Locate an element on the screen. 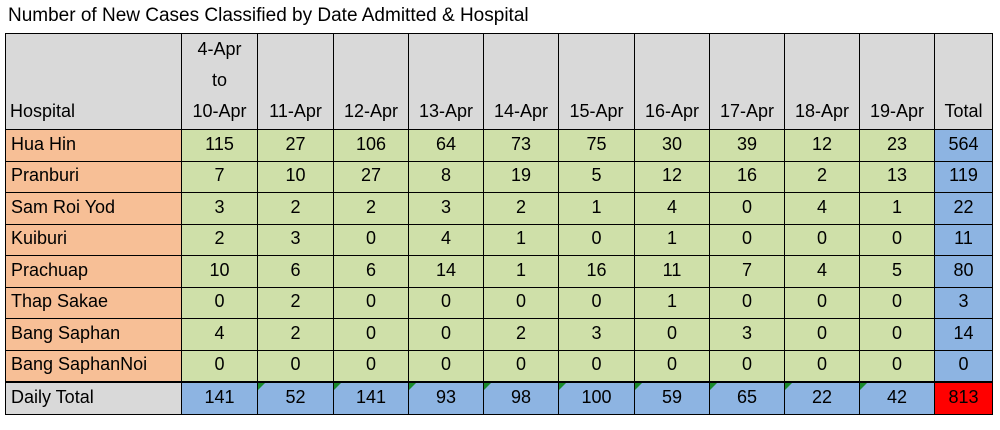 The image size is (1000, 430). date-range-joiner: to is located at coordinates (219, 80).